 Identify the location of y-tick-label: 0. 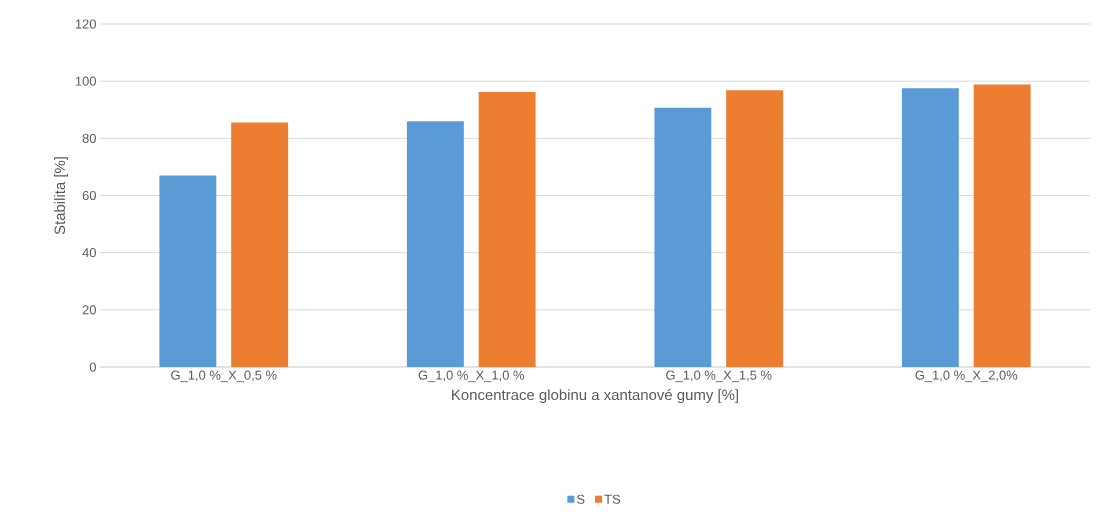
(92, 367).